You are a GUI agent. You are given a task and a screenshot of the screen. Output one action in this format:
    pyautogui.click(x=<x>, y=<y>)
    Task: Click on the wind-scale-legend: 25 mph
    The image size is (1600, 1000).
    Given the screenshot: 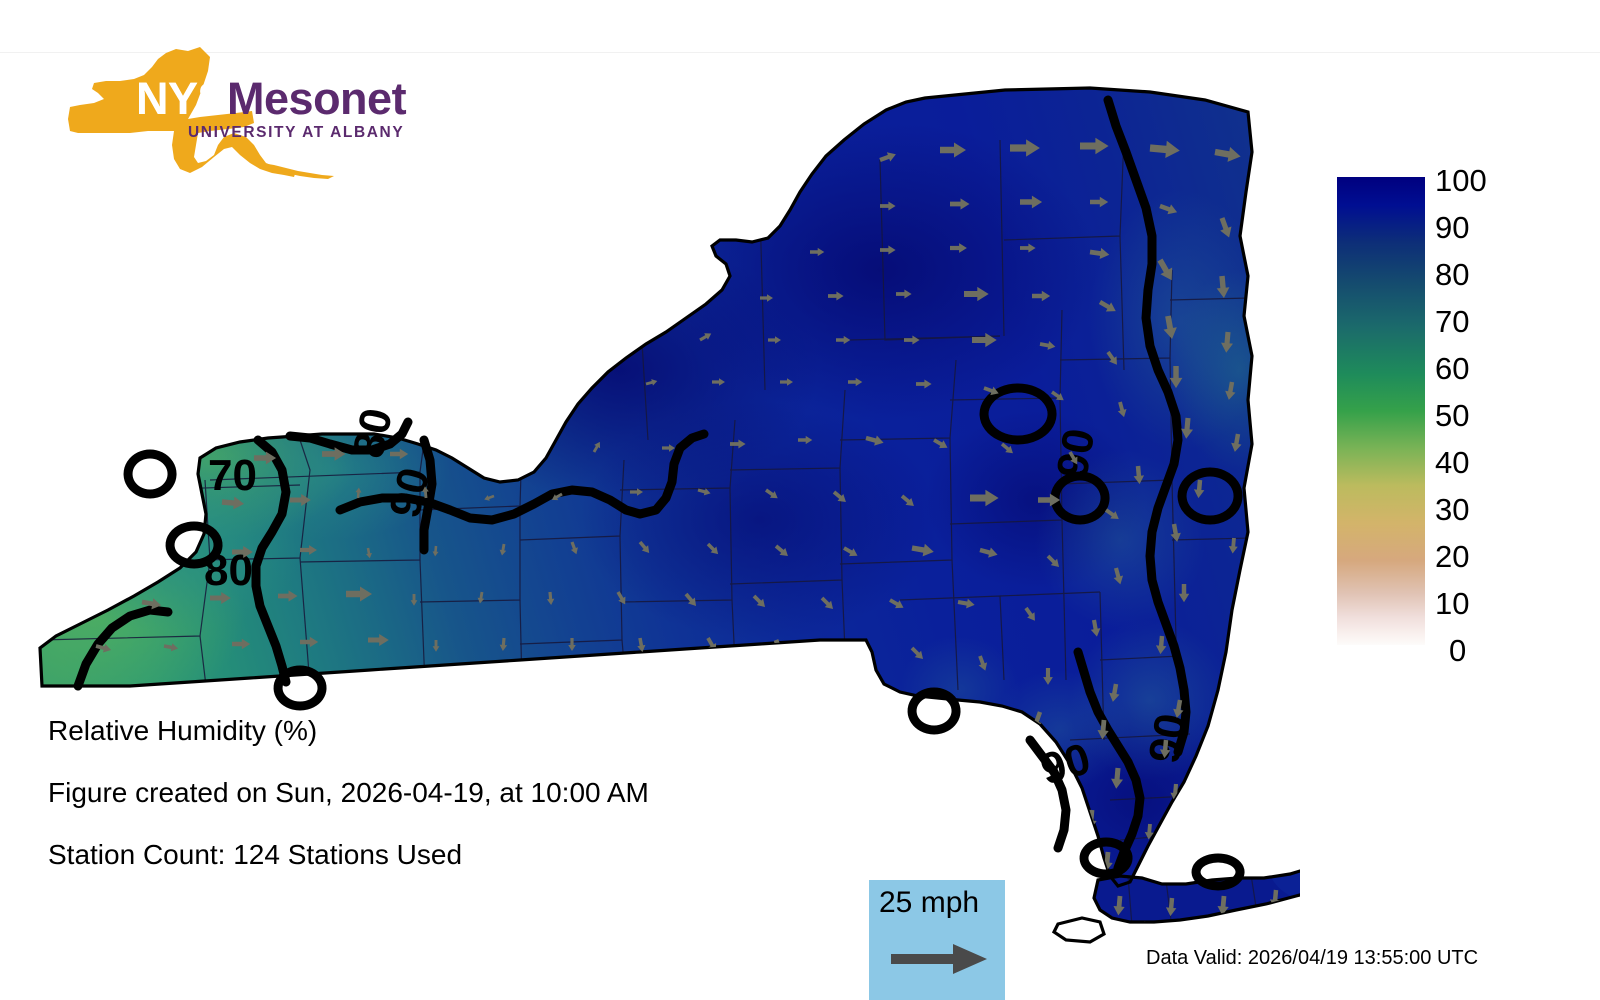 What is the action you would take?
    pyautogui.click(x=937, y=940)
    